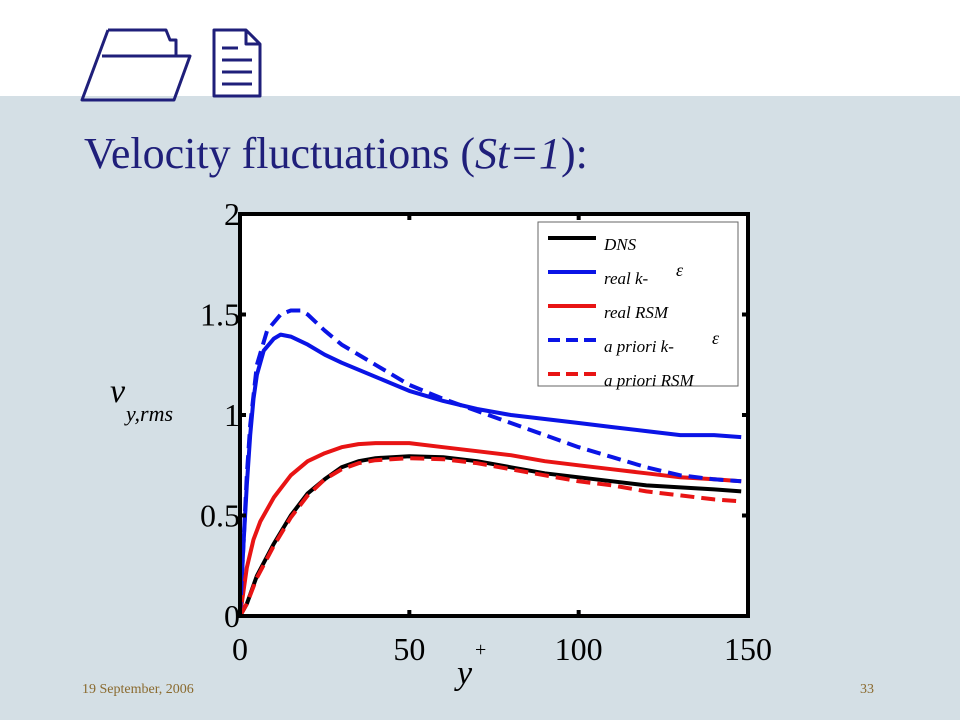 The image size is (960, 720). Describe the element at coordinates (867, 689) in the screenshot. I see `page-number: 33` at that location.